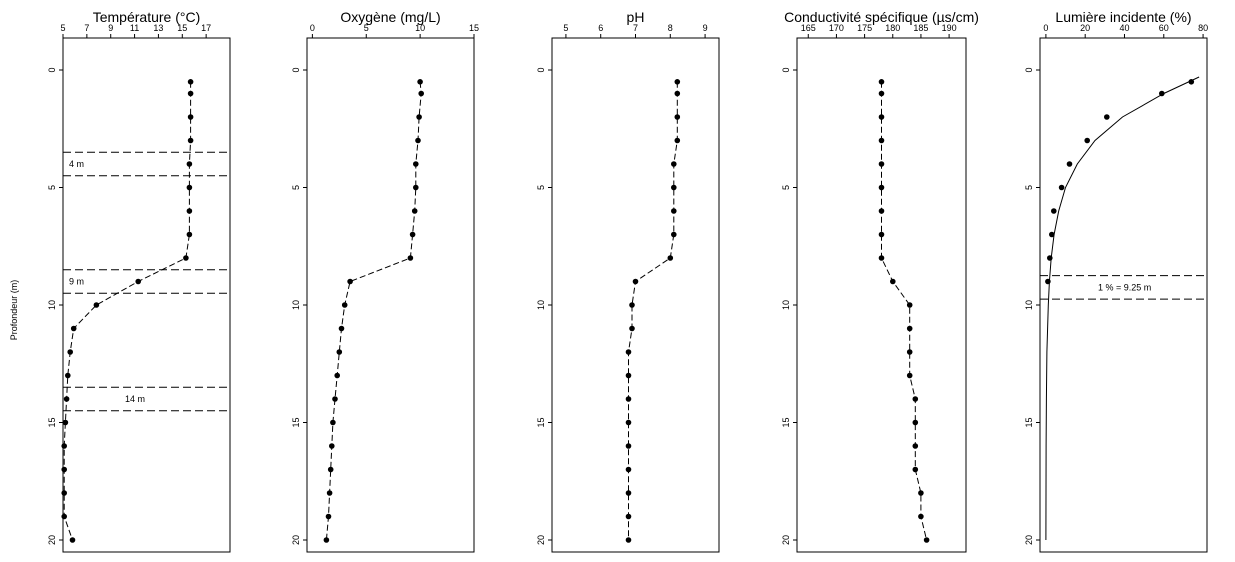 The image size is (1235, 562). I want to click on band-label: 14 m, so click(135, 399).